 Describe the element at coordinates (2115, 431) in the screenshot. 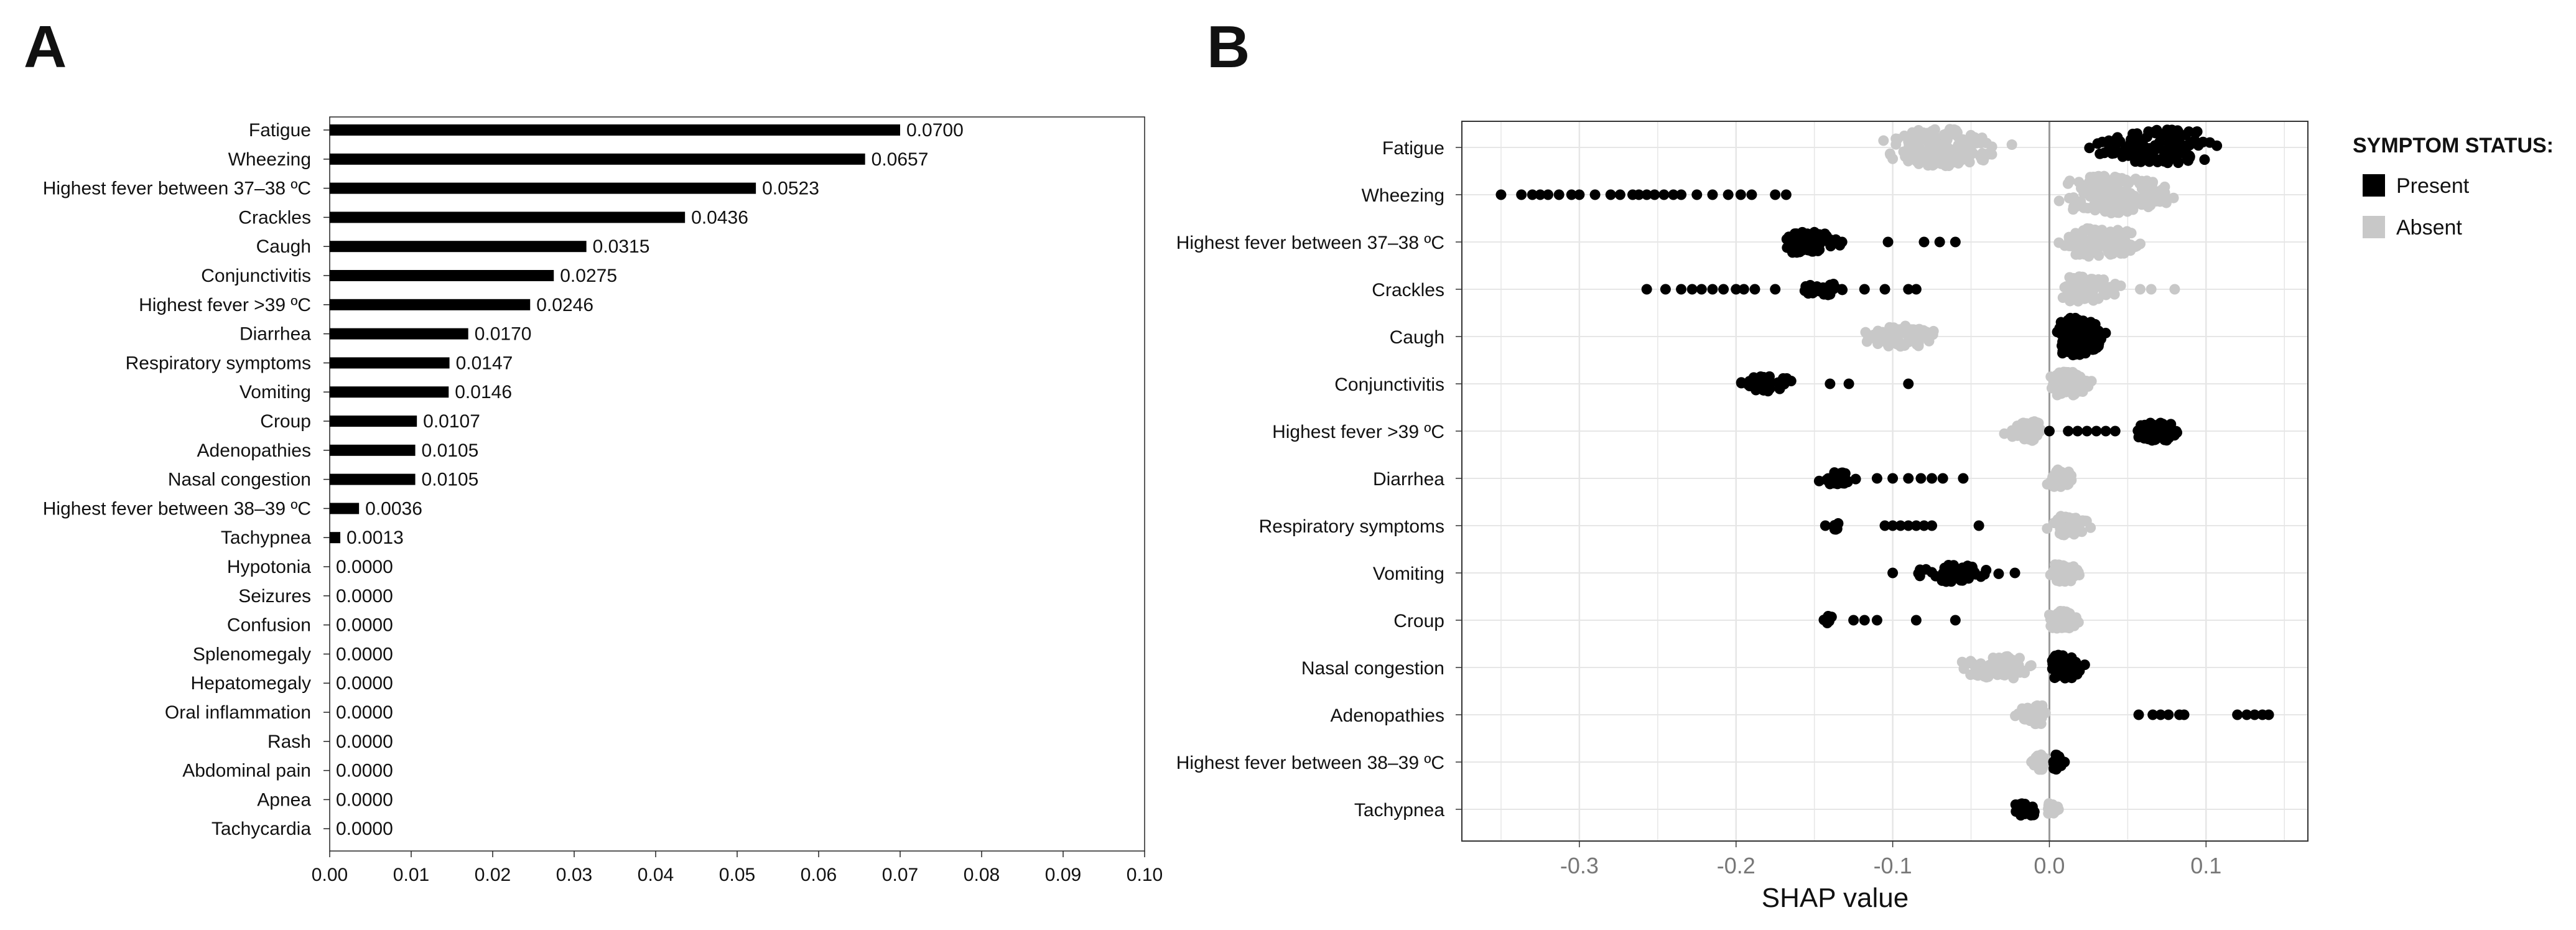

I see `present-highest-fever-39-c-point` at that location.